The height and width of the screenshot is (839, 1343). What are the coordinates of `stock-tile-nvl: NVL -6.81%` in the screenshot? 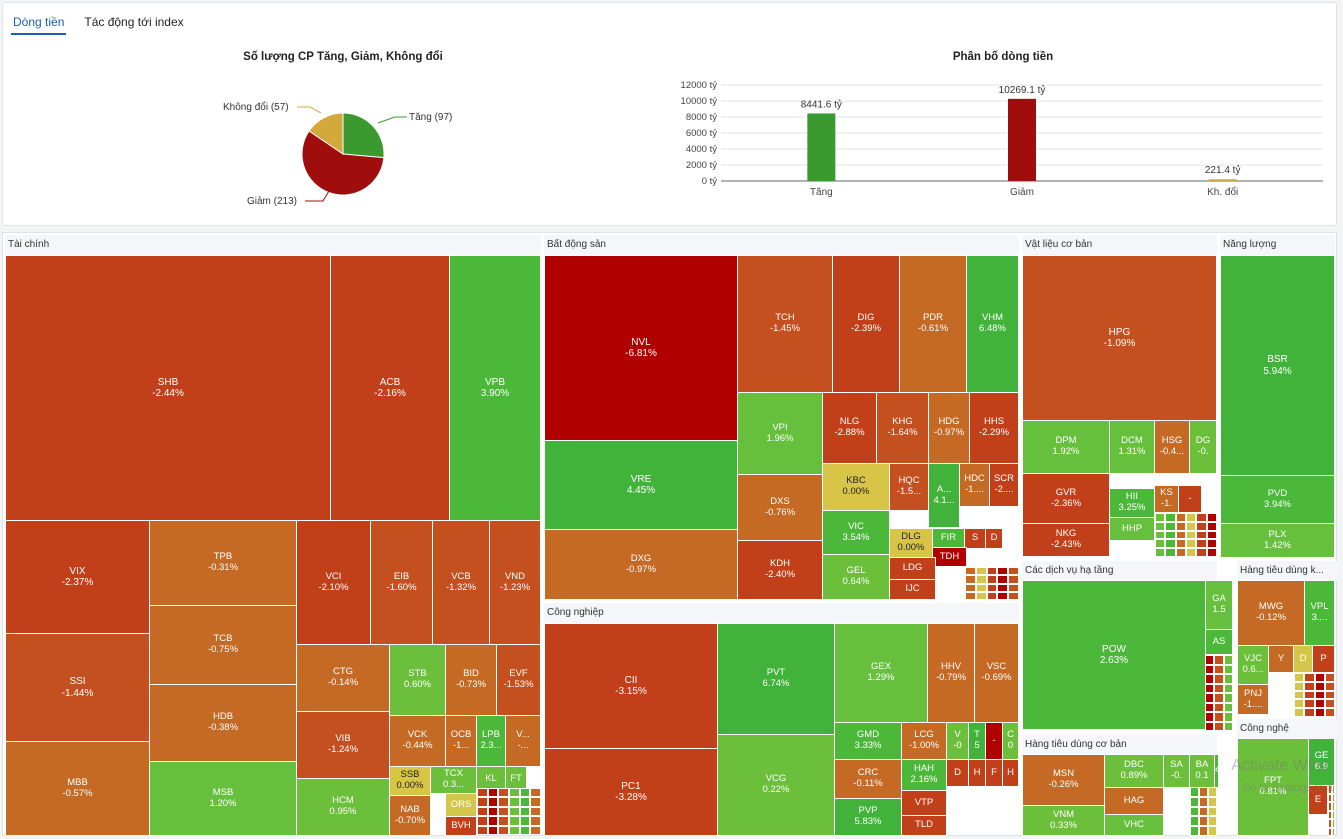 It's located at (641, 348).